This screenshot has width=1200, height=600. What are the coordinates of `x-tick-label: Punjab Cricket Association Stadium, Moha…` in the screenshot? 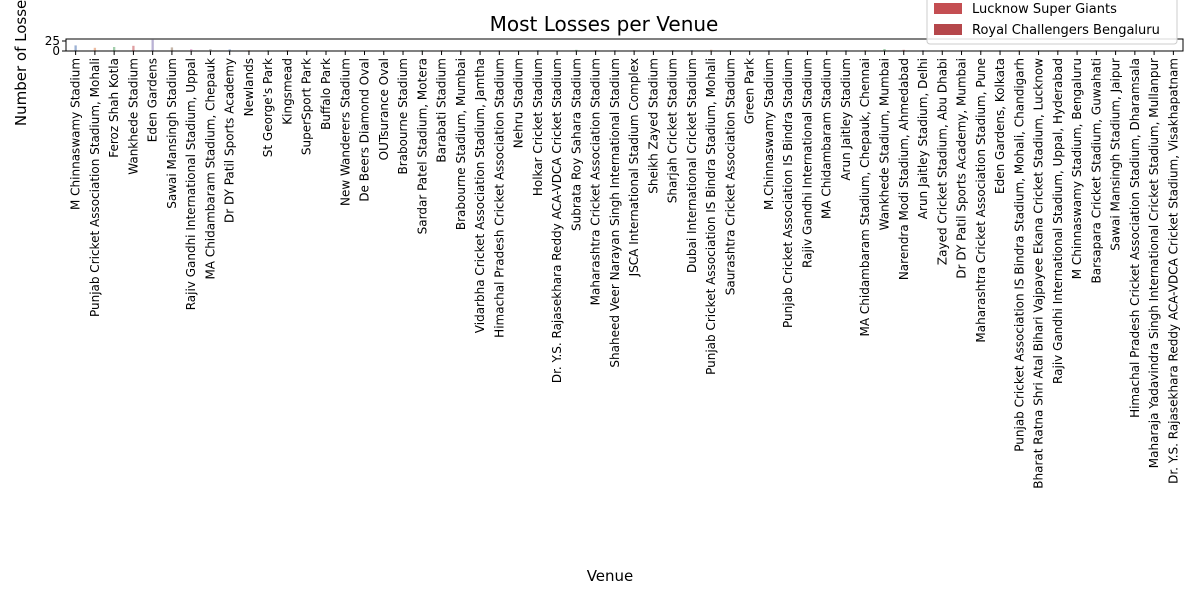 It's located at (95, 187).